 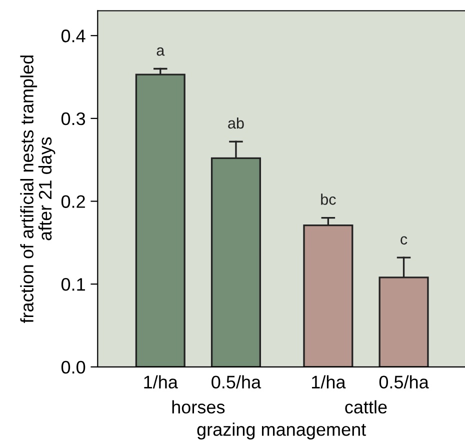 What do you see at coordinates (73, 201) in the screenshot?
I see `y-tick-label: 0.2` at bounding box center [73, 201].